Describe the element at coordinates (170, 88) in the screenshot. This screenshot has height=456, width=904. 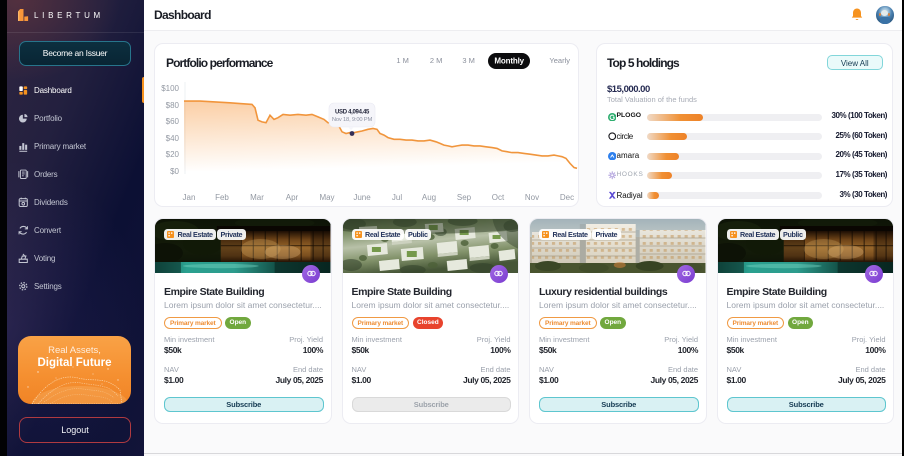
I see `svg-text: $100` at that location.